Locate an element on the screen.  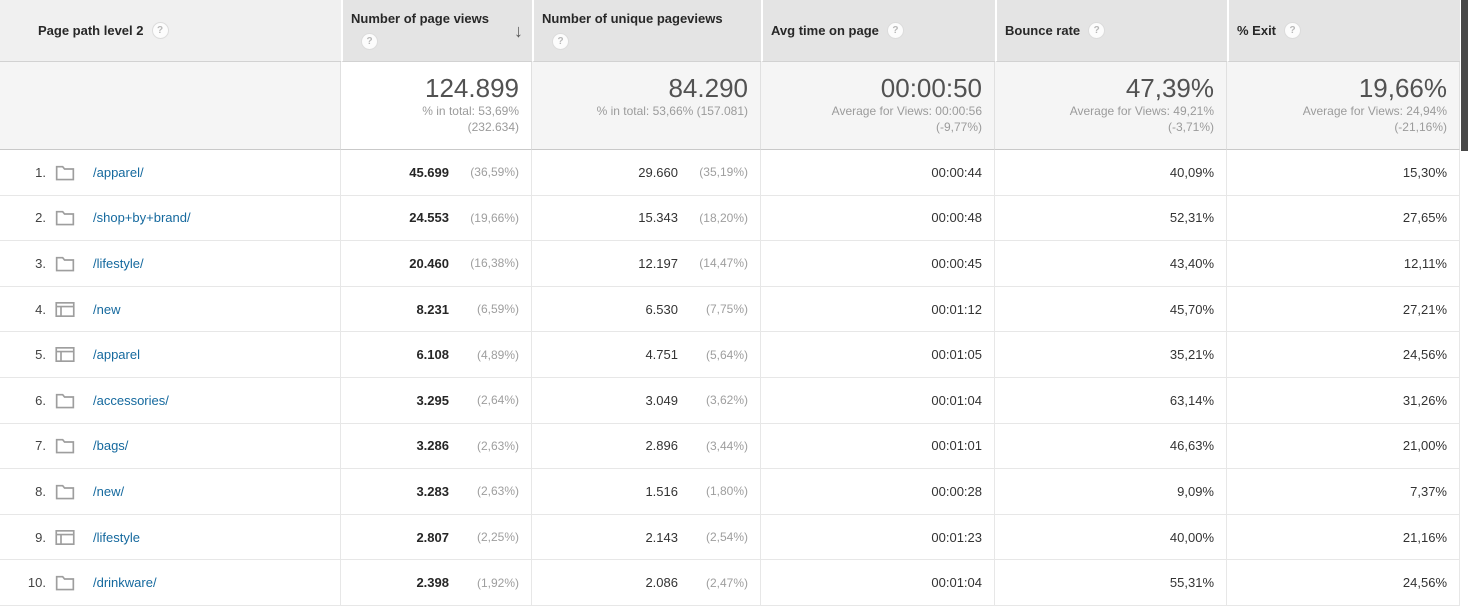
column-header-bounce-rate: Bounce rate ? is located at coordinates (1111, 31).